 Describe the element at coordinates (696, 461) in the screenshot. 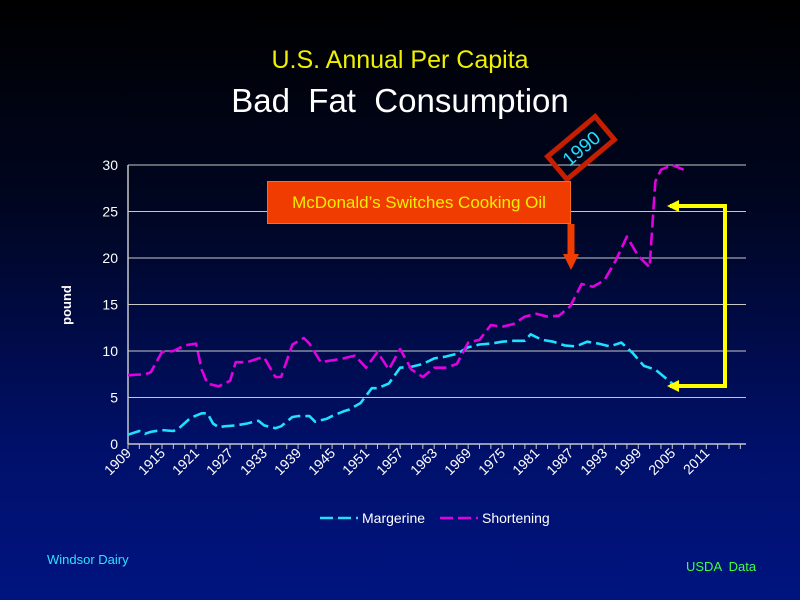

I see `x-tick-label: 2011` at that location.